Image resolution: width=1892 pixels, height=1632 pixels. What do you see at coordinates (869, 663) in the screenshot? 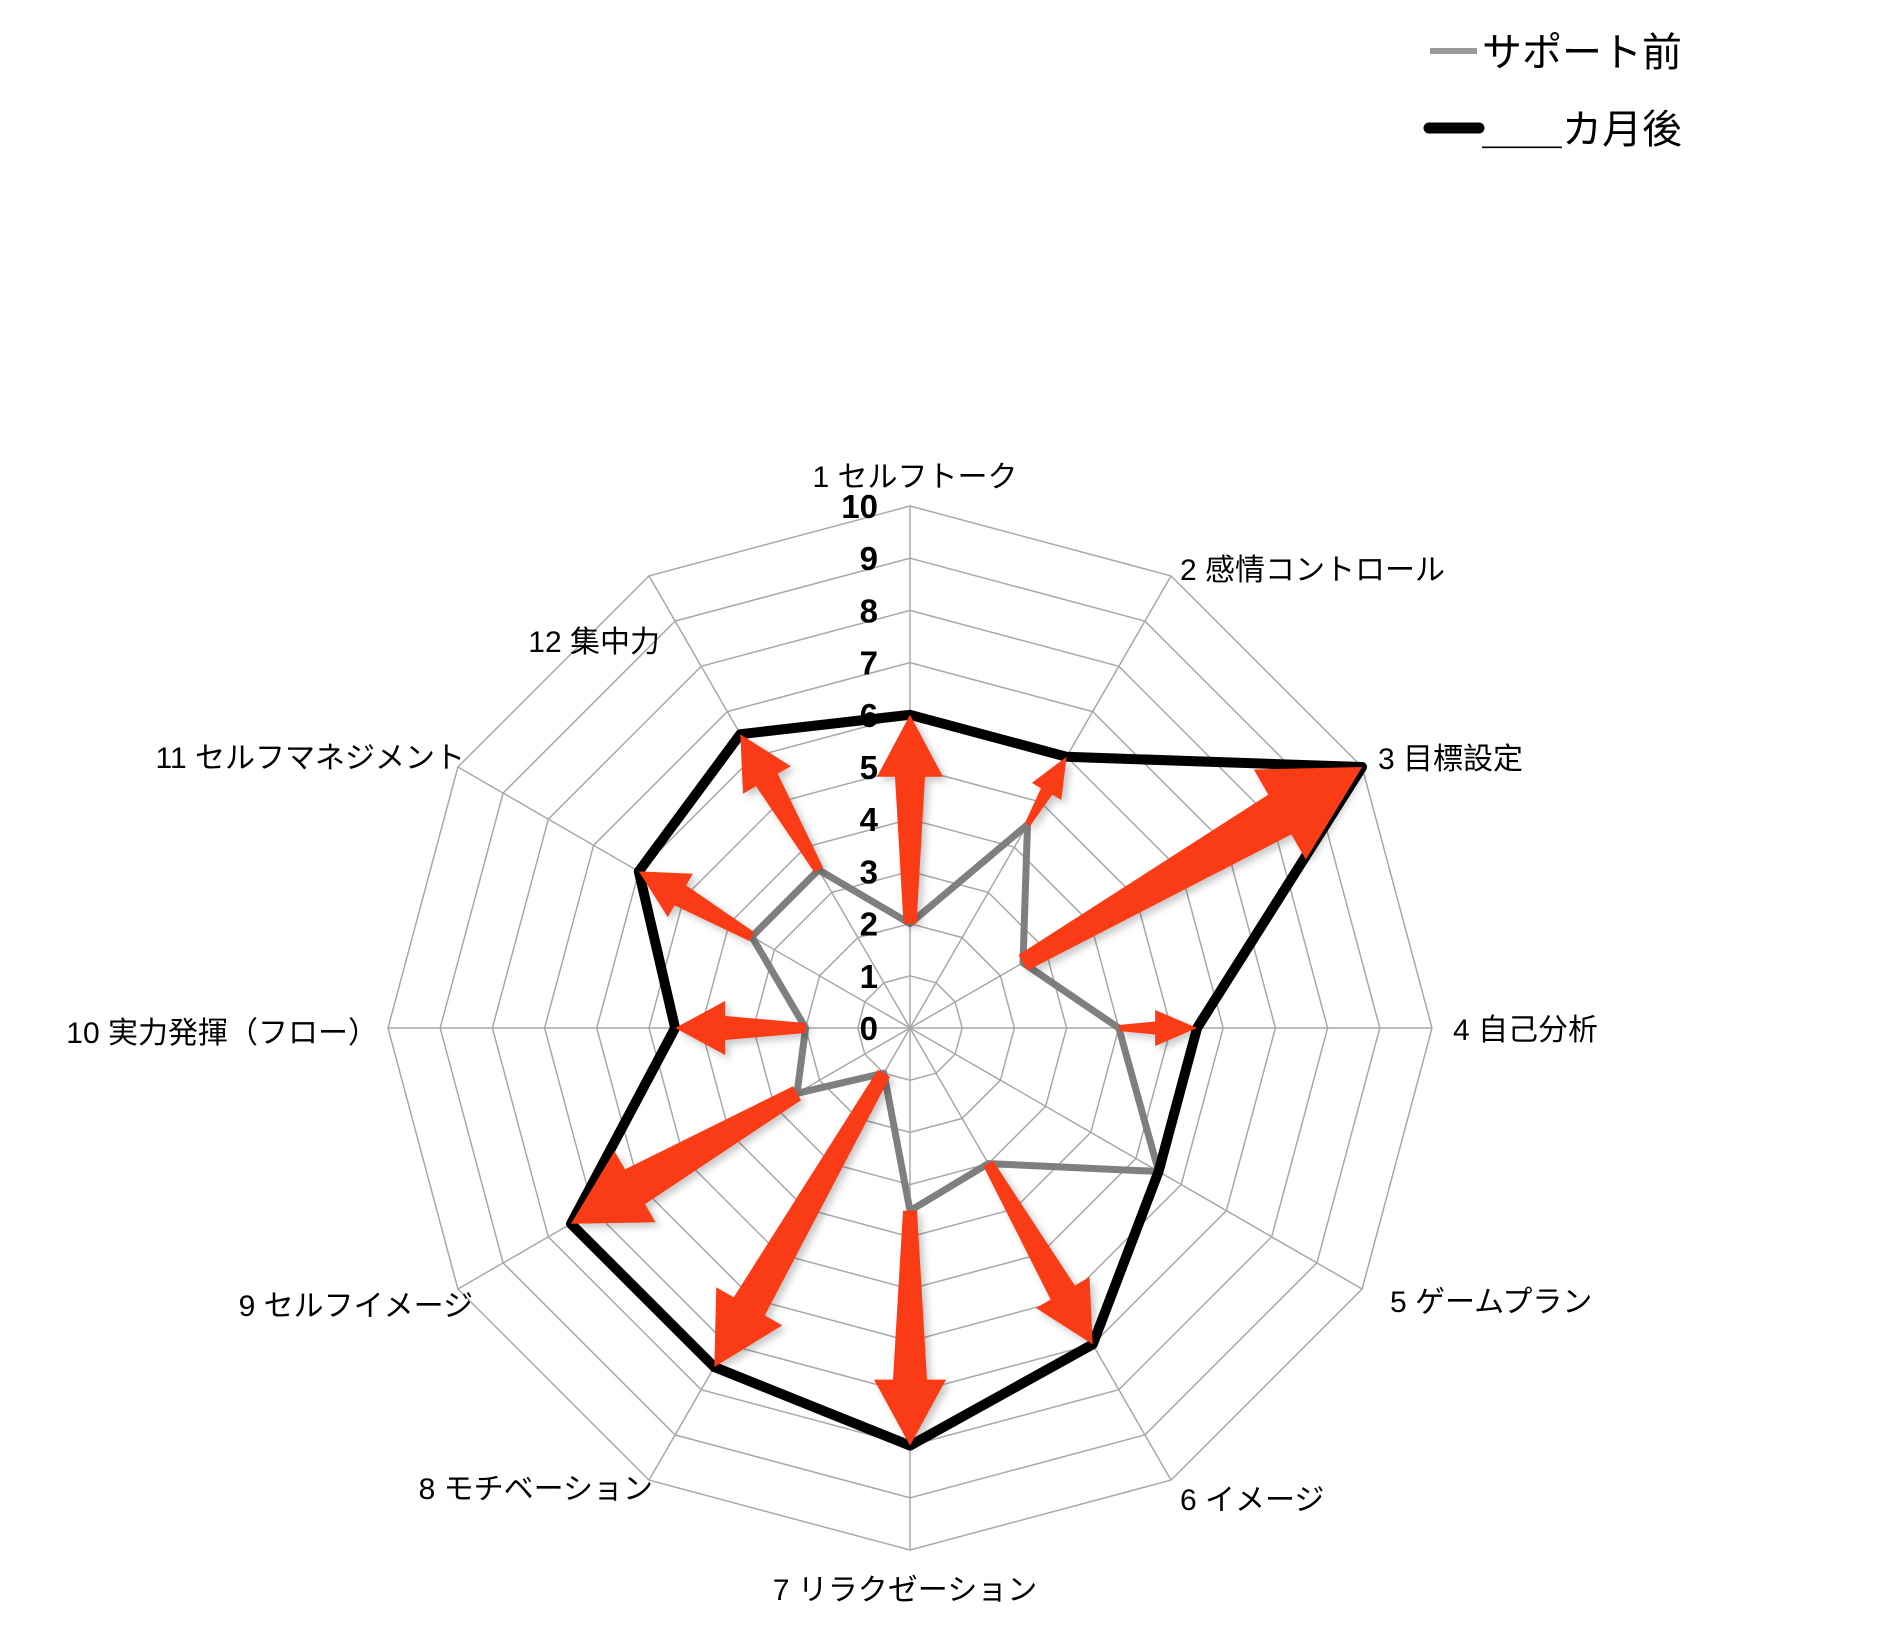
I see `tick-label-7: 7` at bounding box center [869, 663].